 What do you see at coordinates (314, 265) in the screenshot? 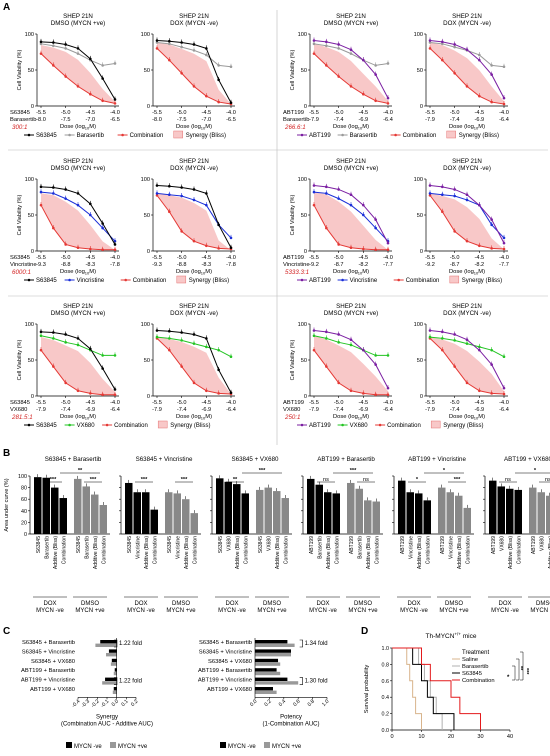
I see `x-tick-label-drug2: -9.2` at bounding box center [314, 265].